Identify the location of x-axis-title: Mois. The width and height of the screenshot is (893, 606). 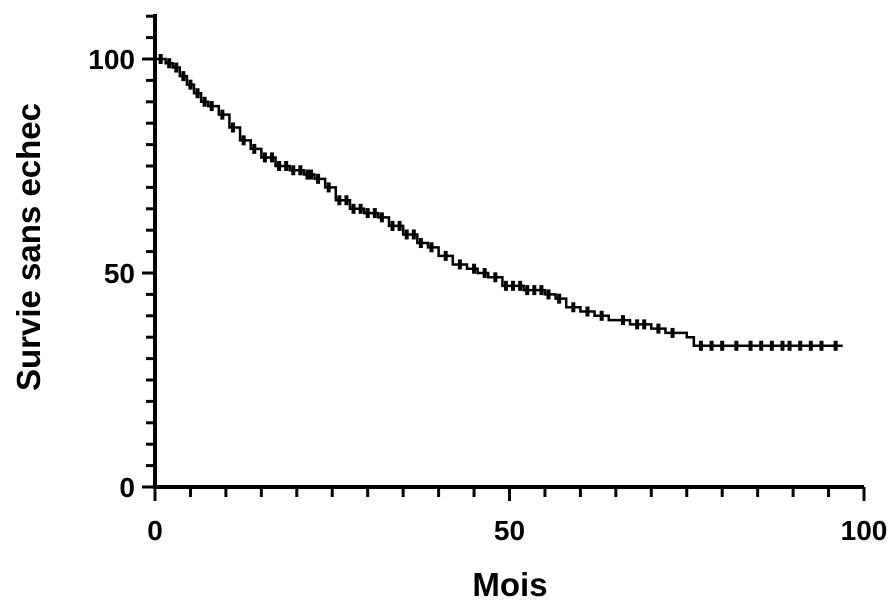
(509, 584).